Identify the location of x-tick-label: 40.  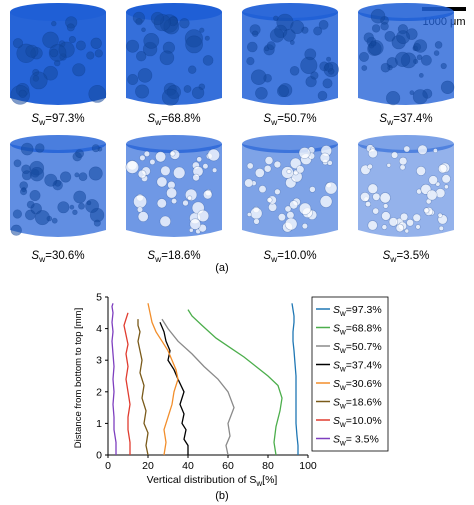
(188, 466).